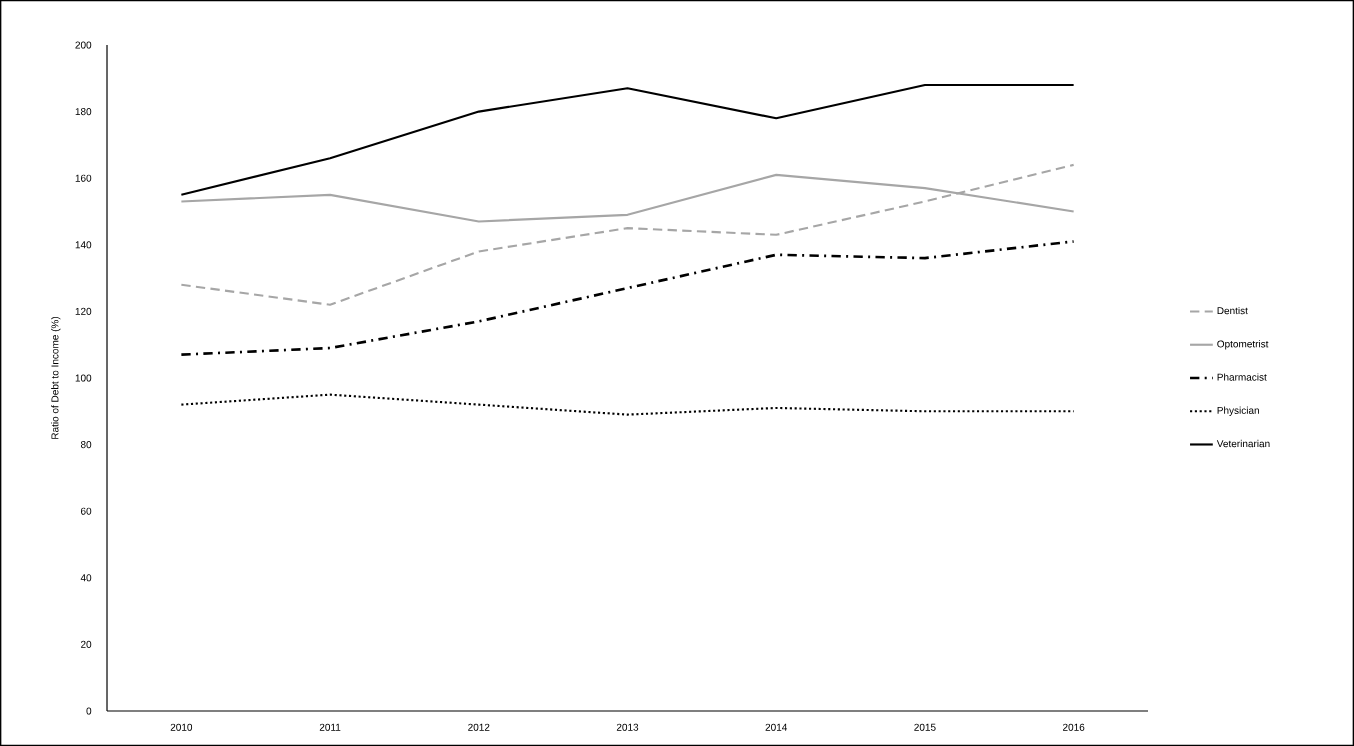 The width and height of the screenshot is (1354, 746). I want to click on y-tick-label: 200, so click(83, 45).